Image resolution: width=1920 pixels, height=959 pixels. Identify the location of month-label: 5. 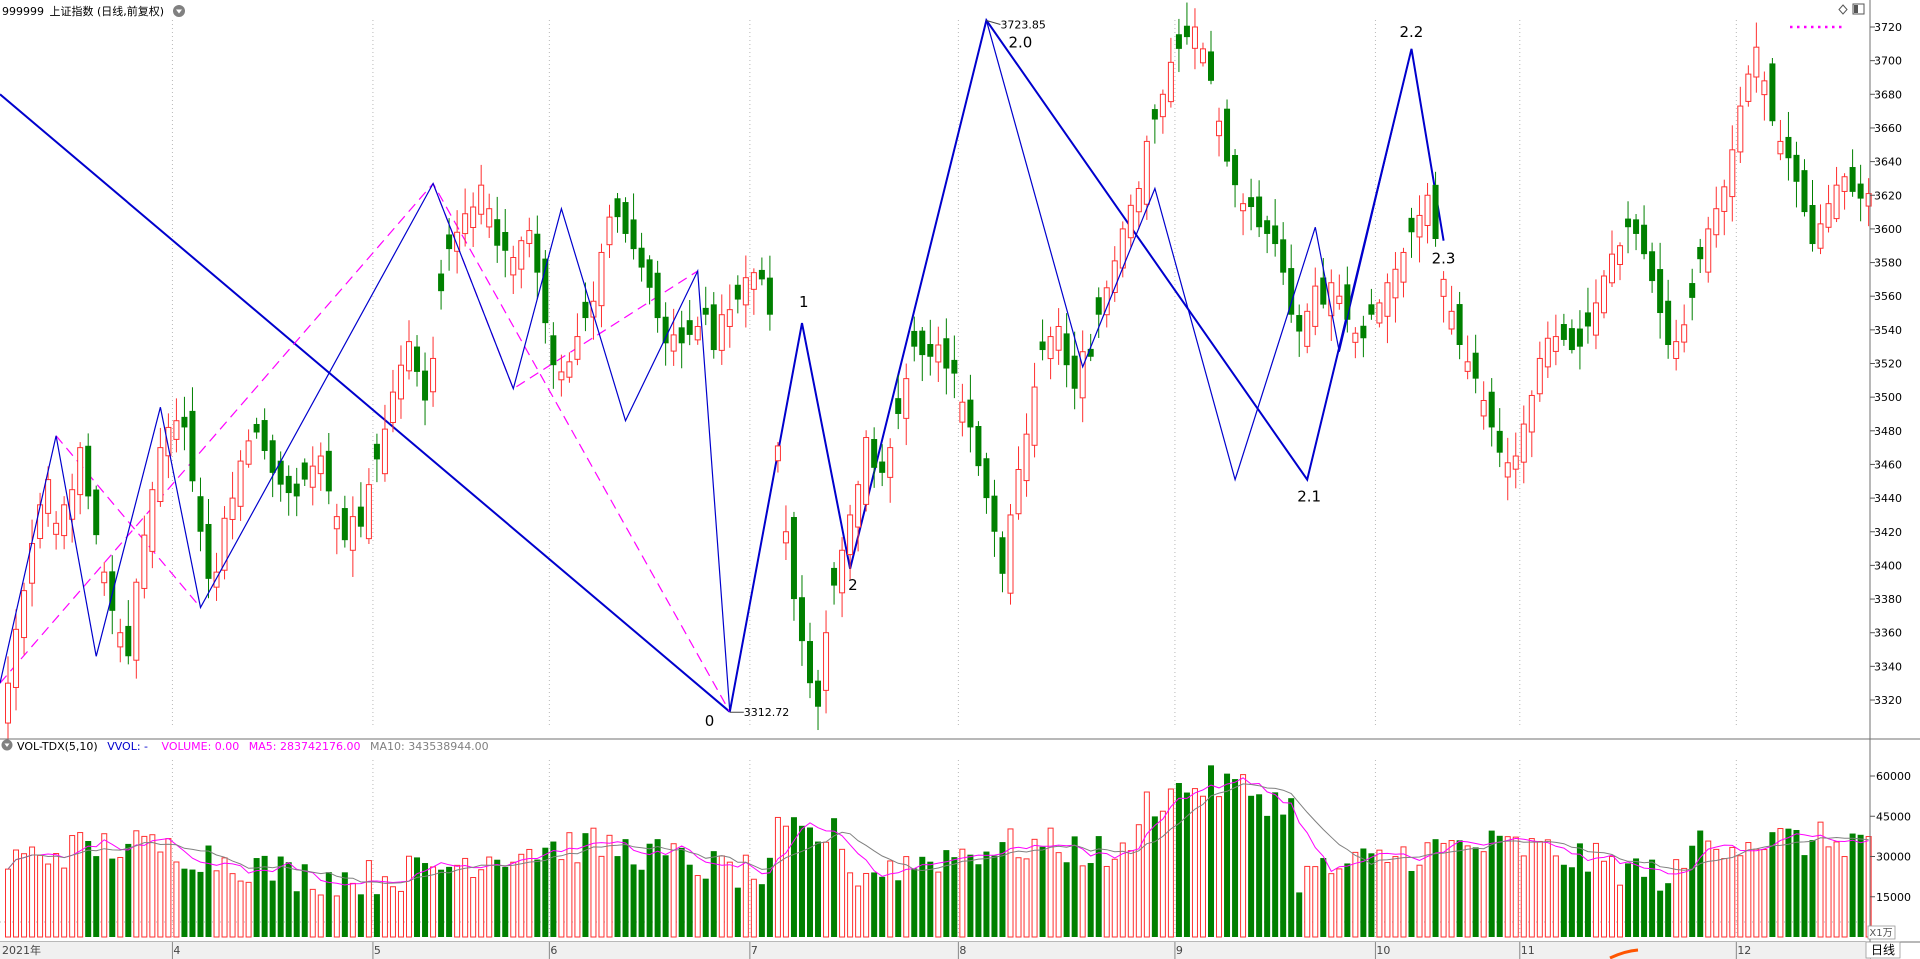
(377, 950).